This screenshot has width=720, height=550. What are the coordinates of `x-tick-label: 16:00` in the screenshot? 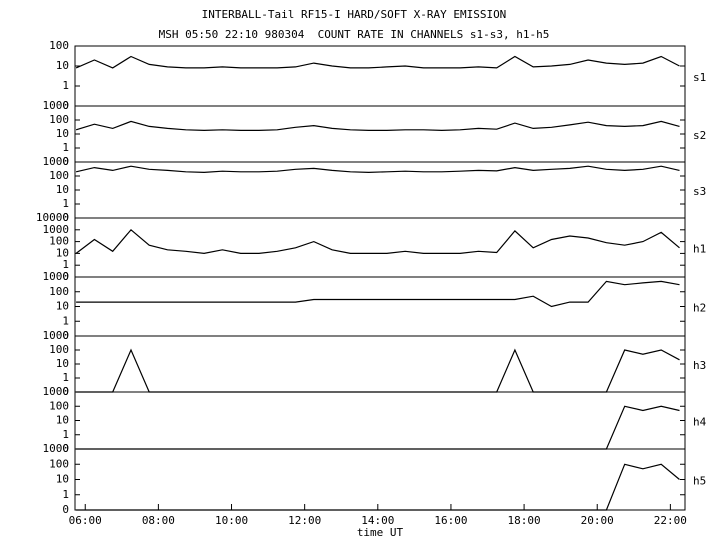 It's located at (450, 520).